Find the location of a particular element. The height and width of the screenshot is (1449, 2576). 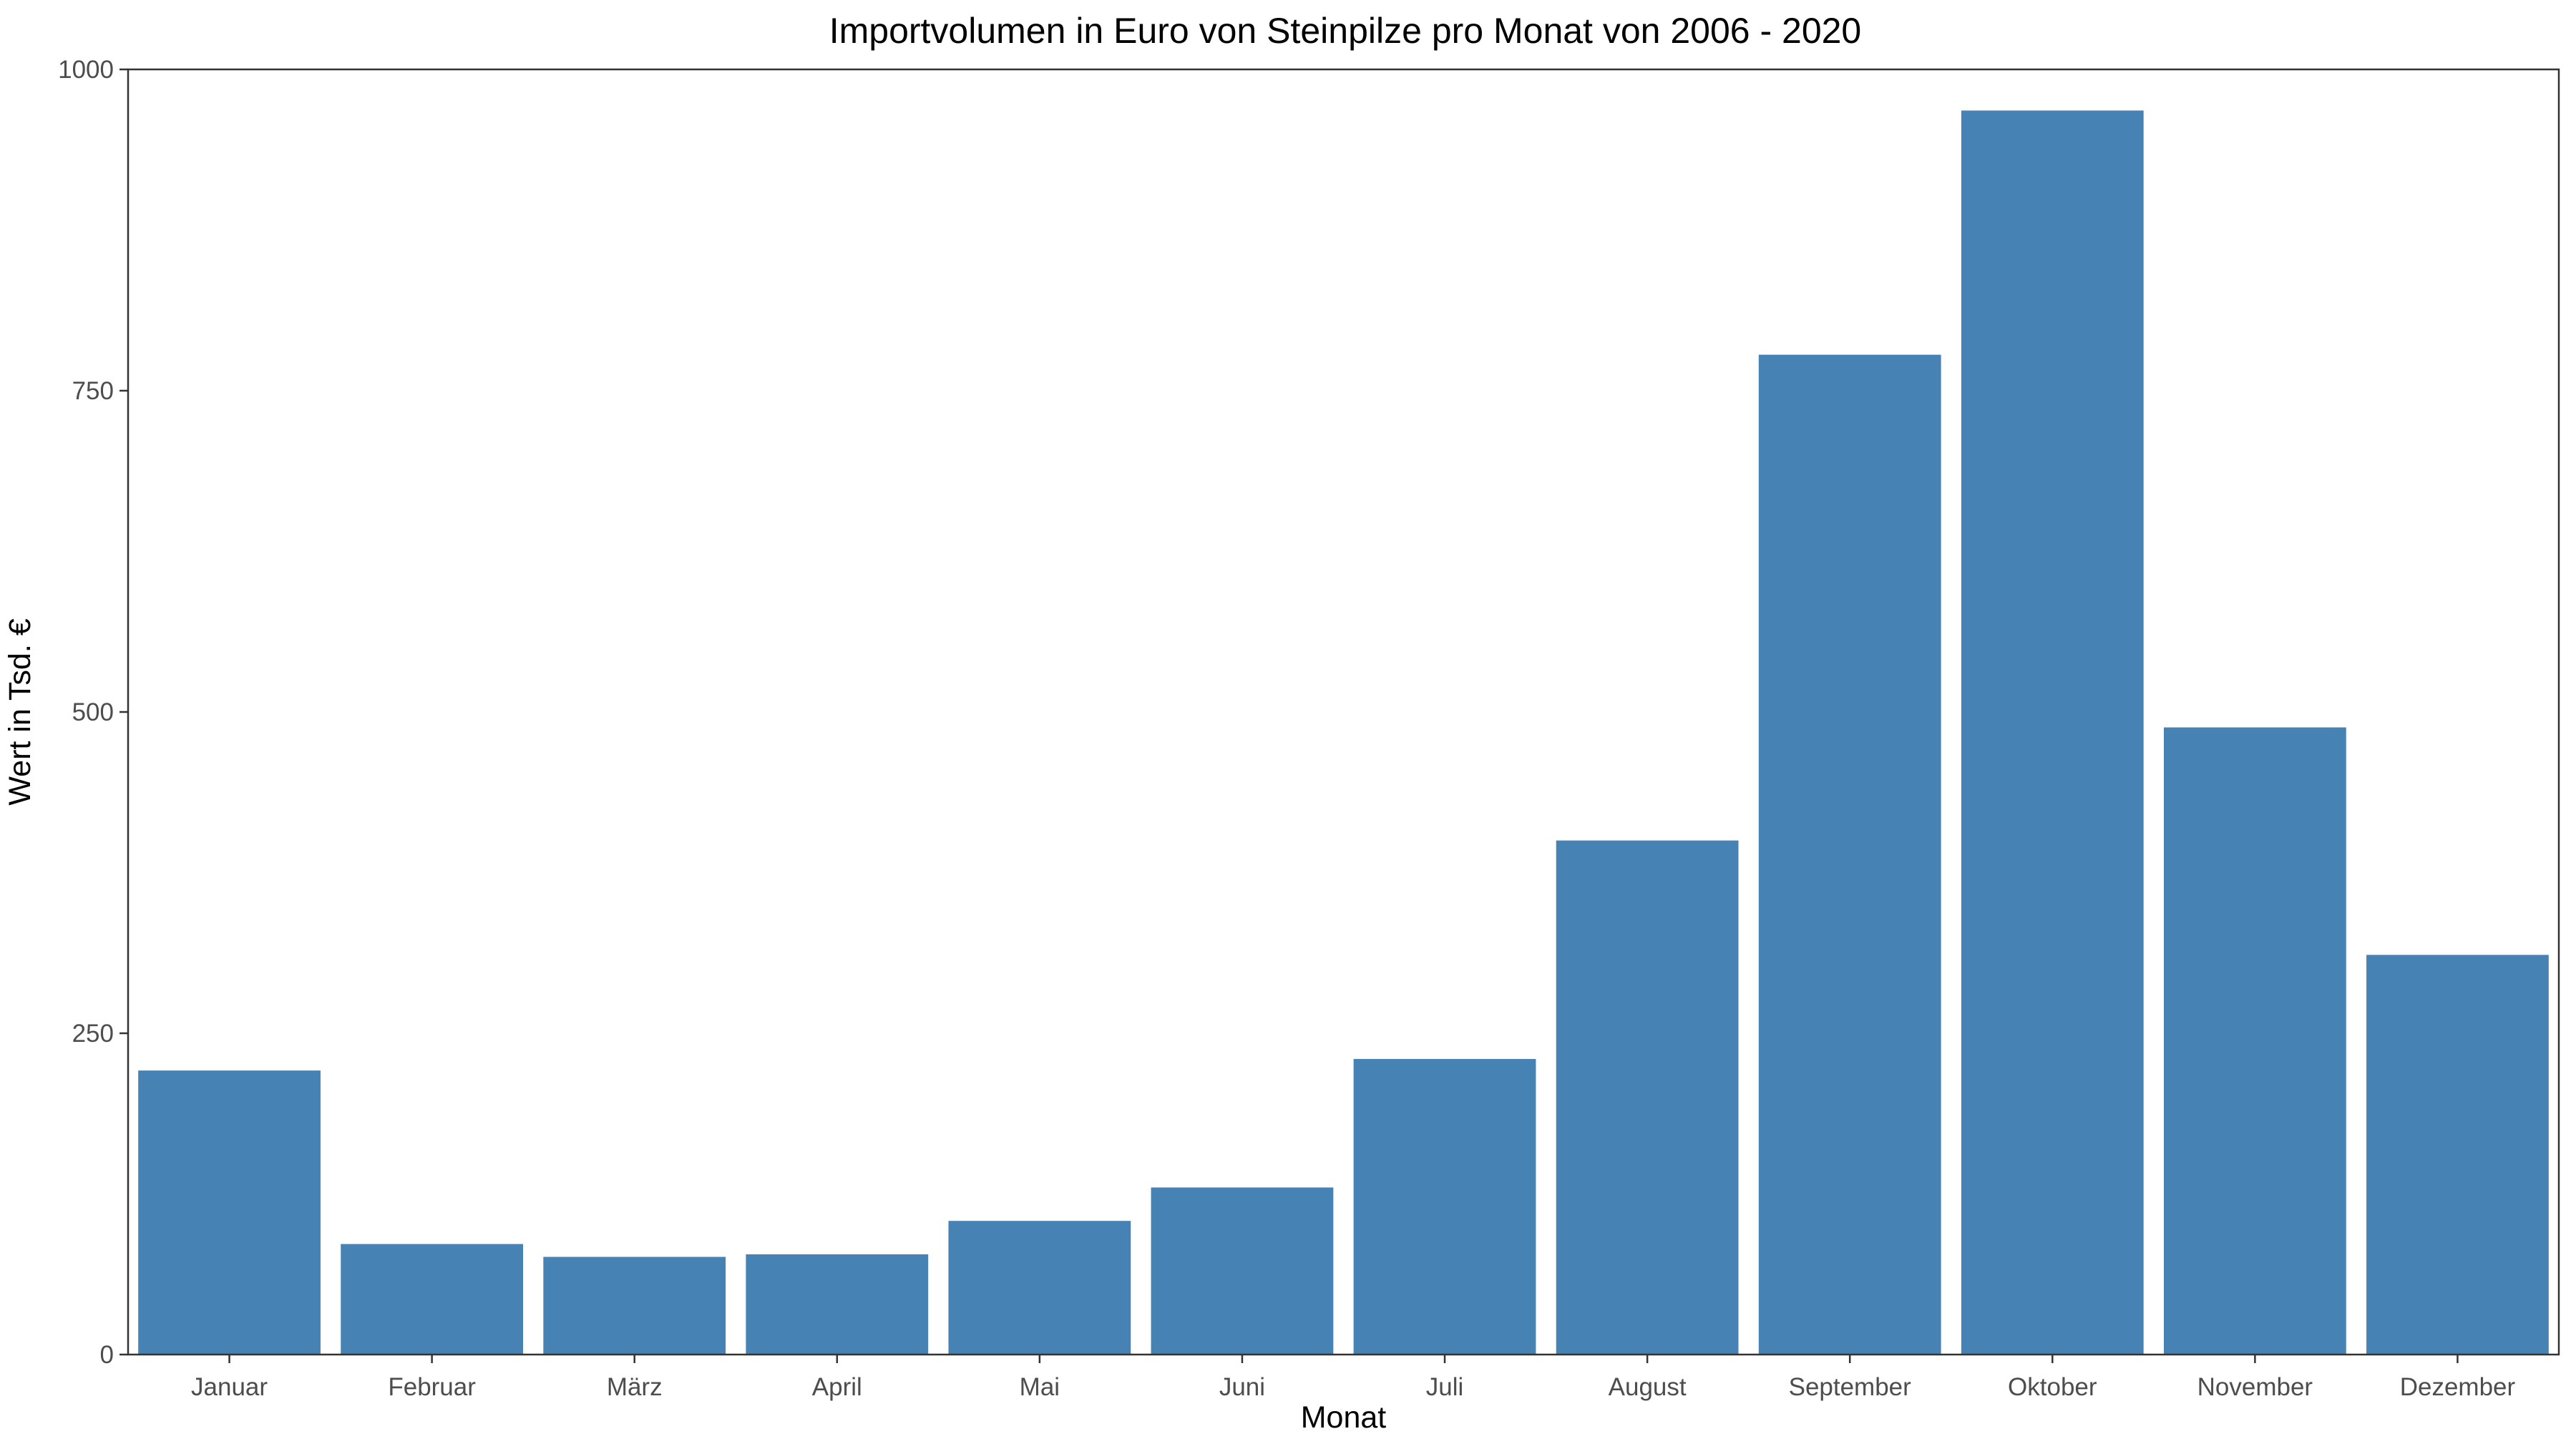

x-tick-label: Oktober is located at coordinates (2052, 1387).